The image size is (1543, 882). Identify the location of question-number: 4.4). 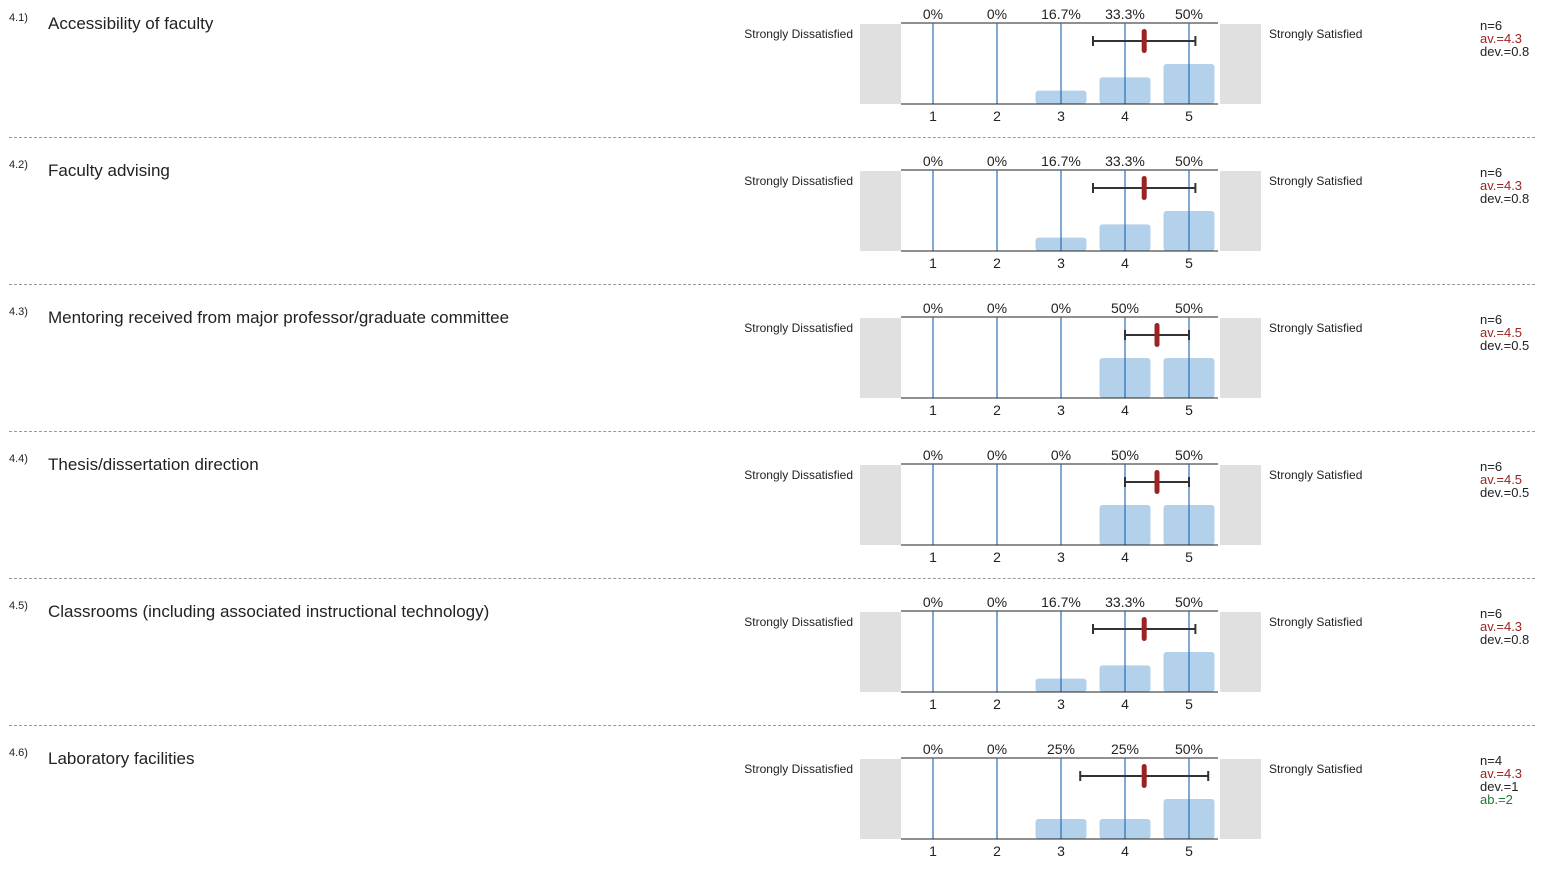
(18, 459).